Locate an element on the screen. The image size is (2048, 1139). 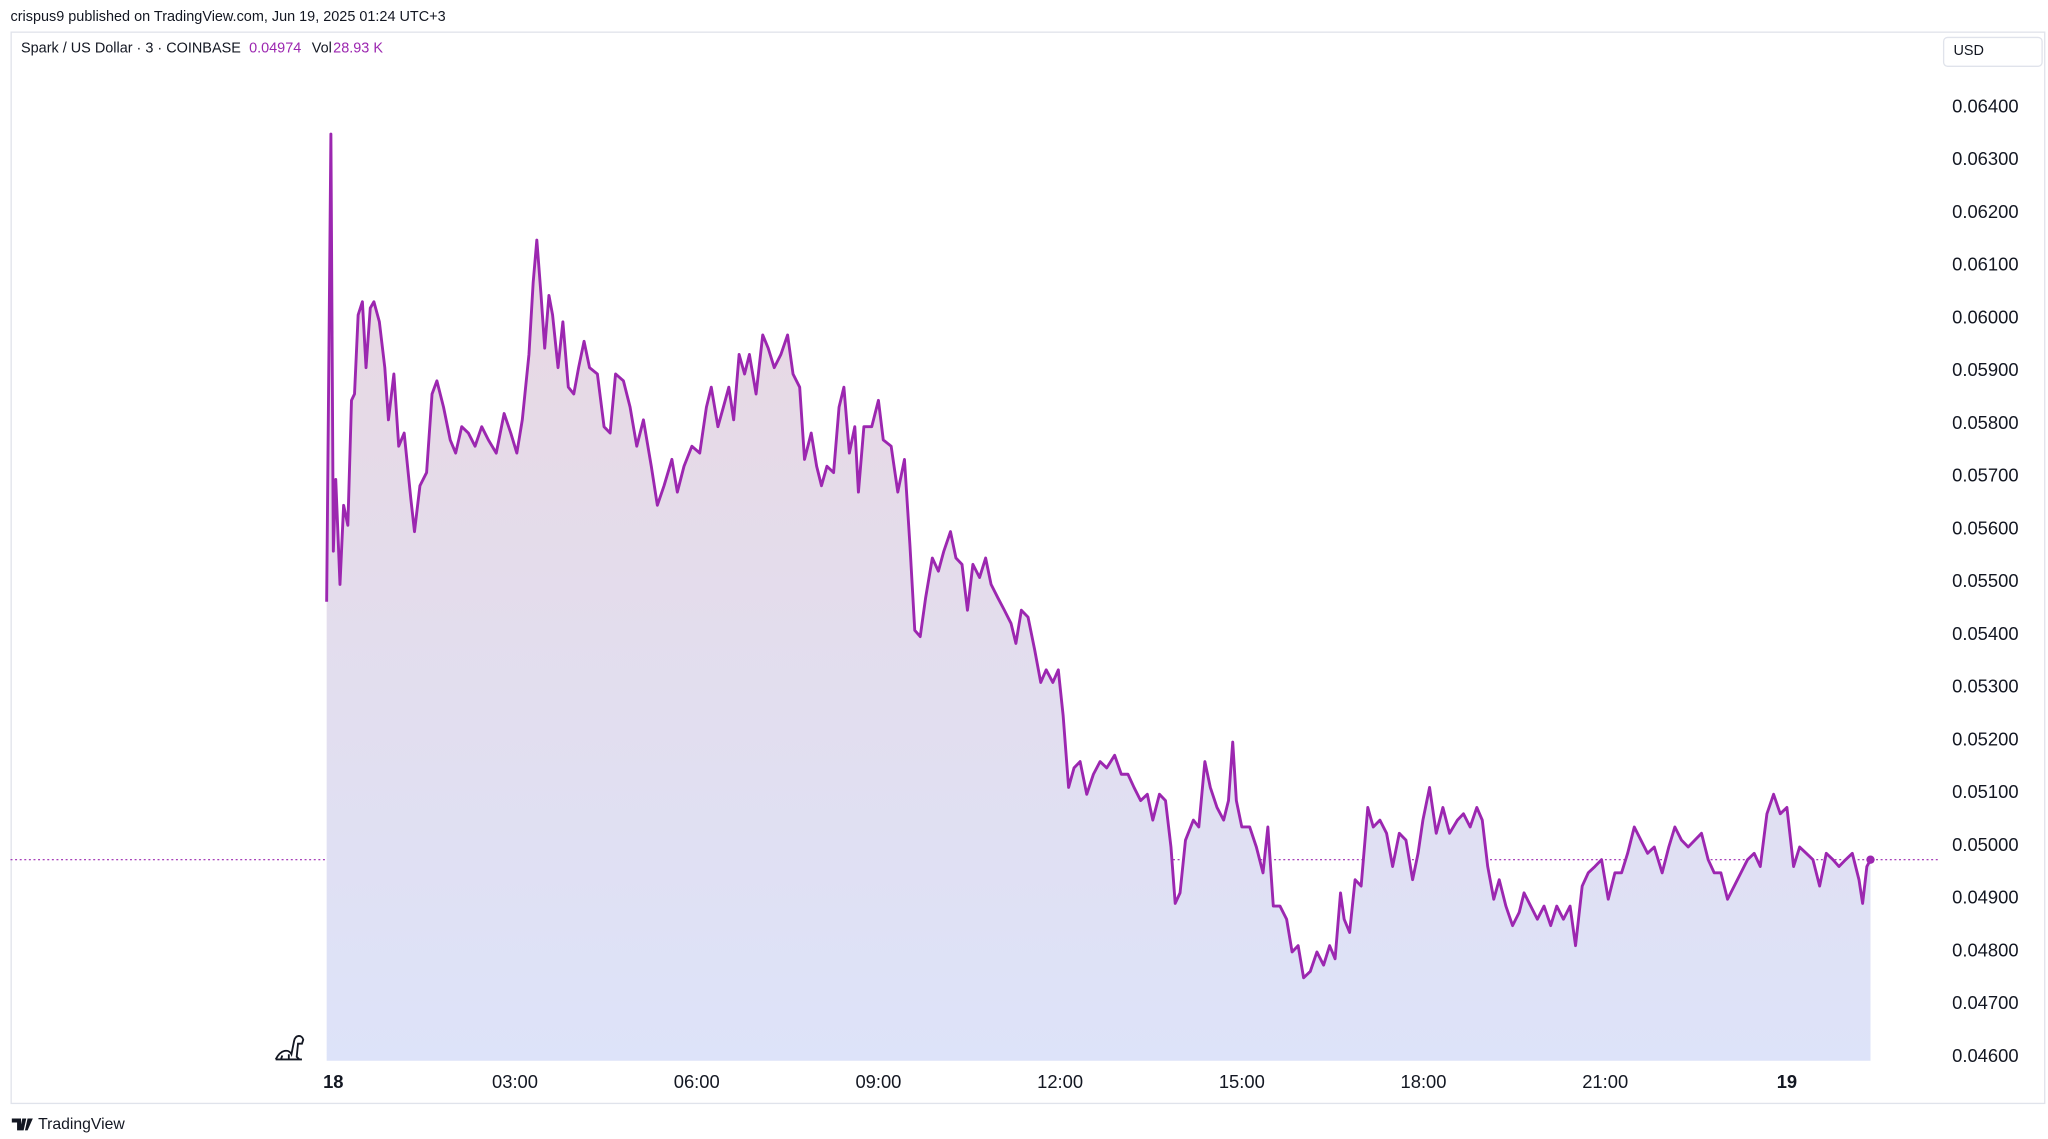
currency: USD is located at coordinates (1968, 51).